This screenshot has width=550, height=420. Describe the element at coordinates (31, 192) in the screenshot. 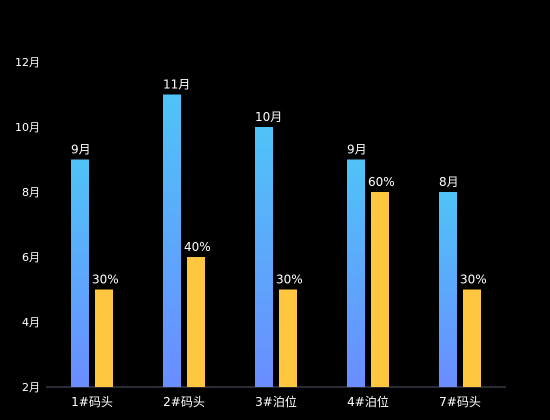

I see `y-tick-label: 8月` at that location.